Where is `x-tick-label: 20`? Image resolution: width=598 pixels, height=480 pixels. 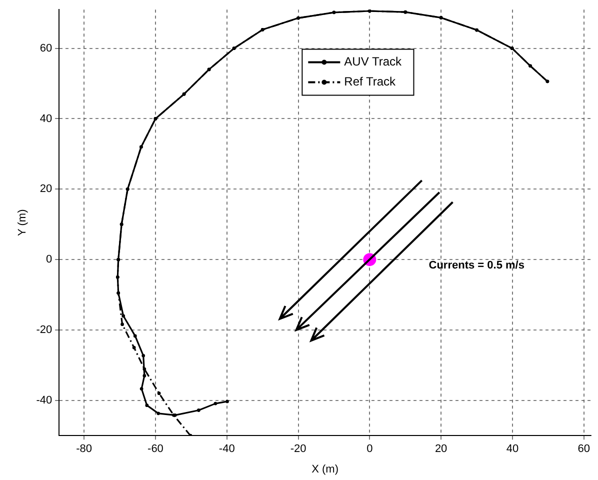
x-tick-label: 20 is located at coordinates (441, 449).